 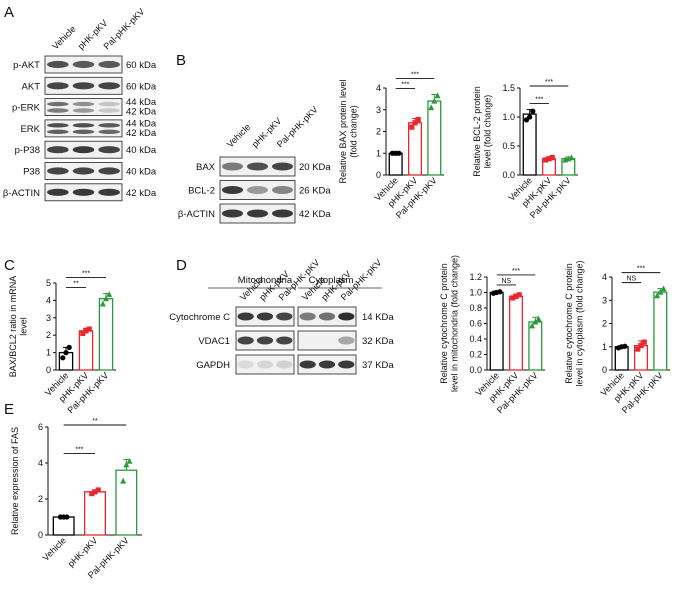 What do you see at coordinates (86, 350) in the screenshot?
I see `bar-phk-pkv` at bounding box center [86, 350].